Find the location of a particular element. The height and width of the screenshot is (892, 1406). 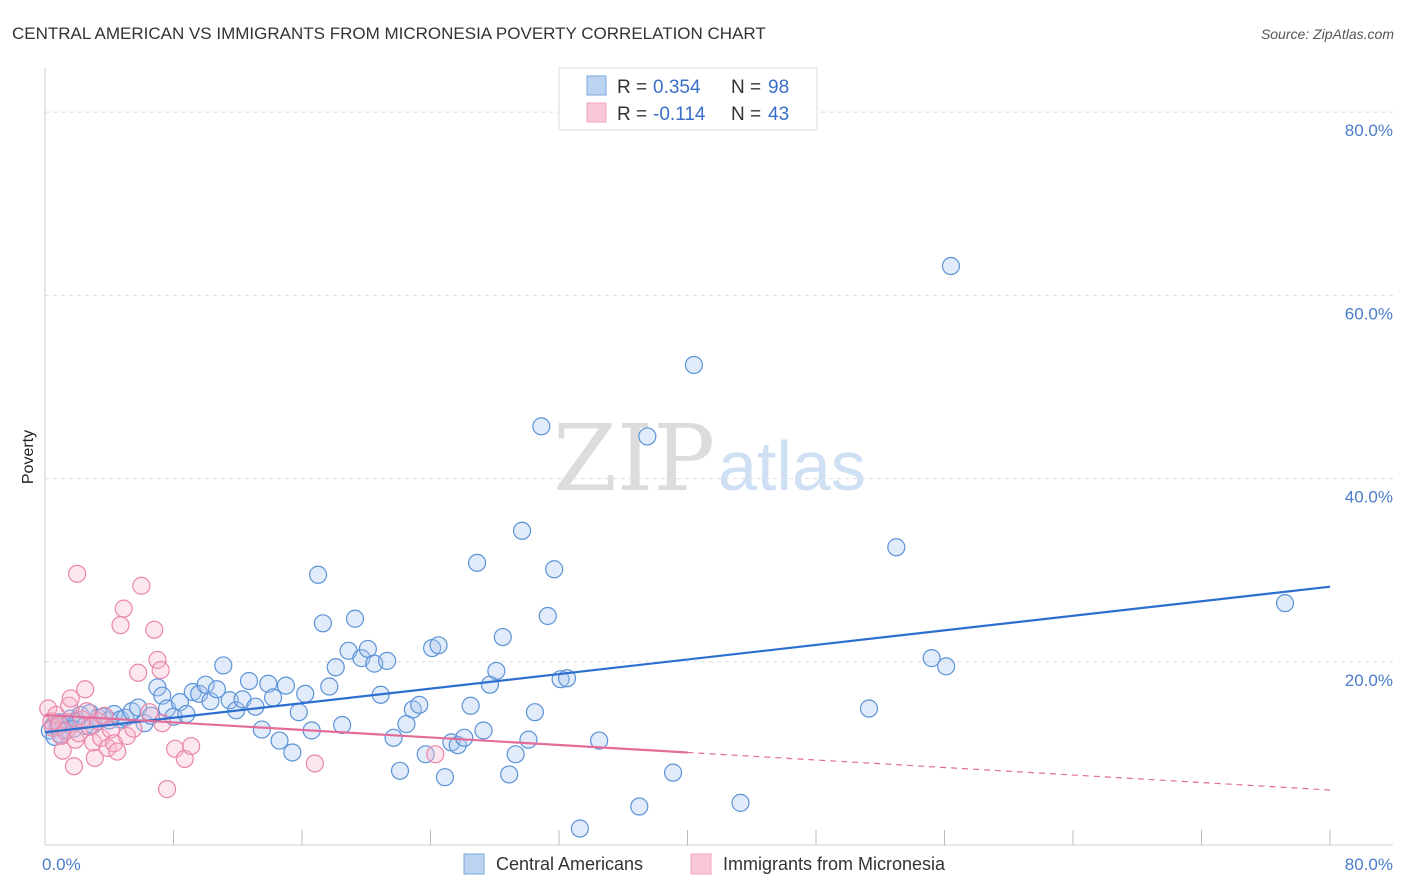

y-tick-labels: 20.0% 40.0% 60.0% 80.0% is located at coordinates (1369, 405).